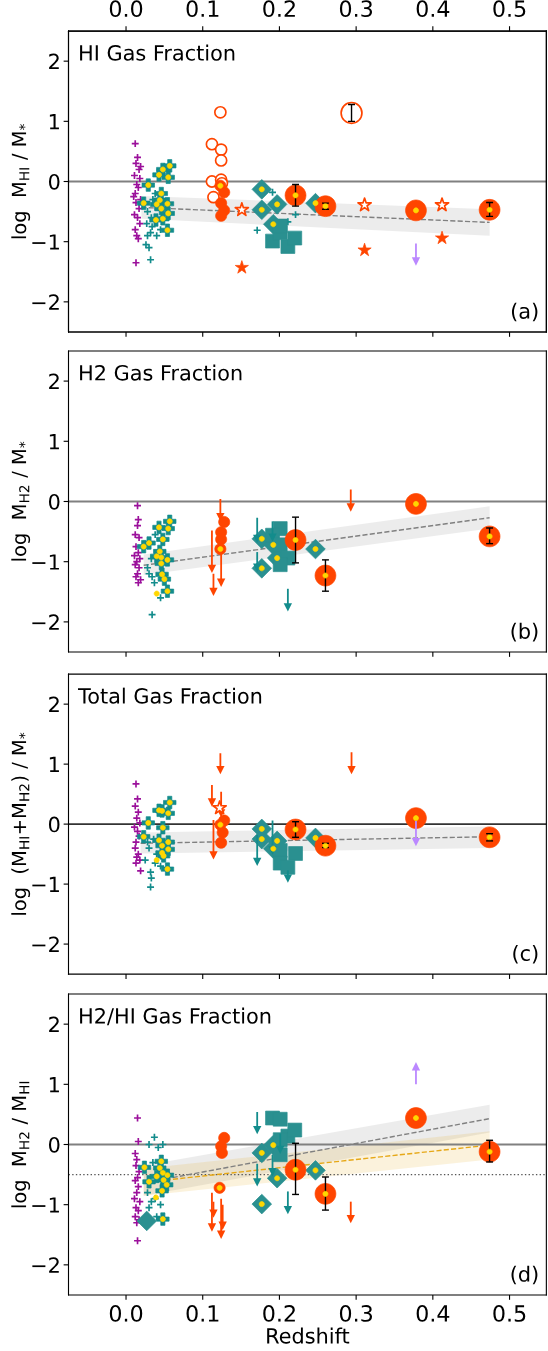 Image resolution: width=548 pixels, height=1351 pixels. Describe the element at coordinates (21, 823) in the screenshot. I see `y-axis-title: log (M$_{HI}$+M$_{H2}$) / M$_{*}$` at that location.